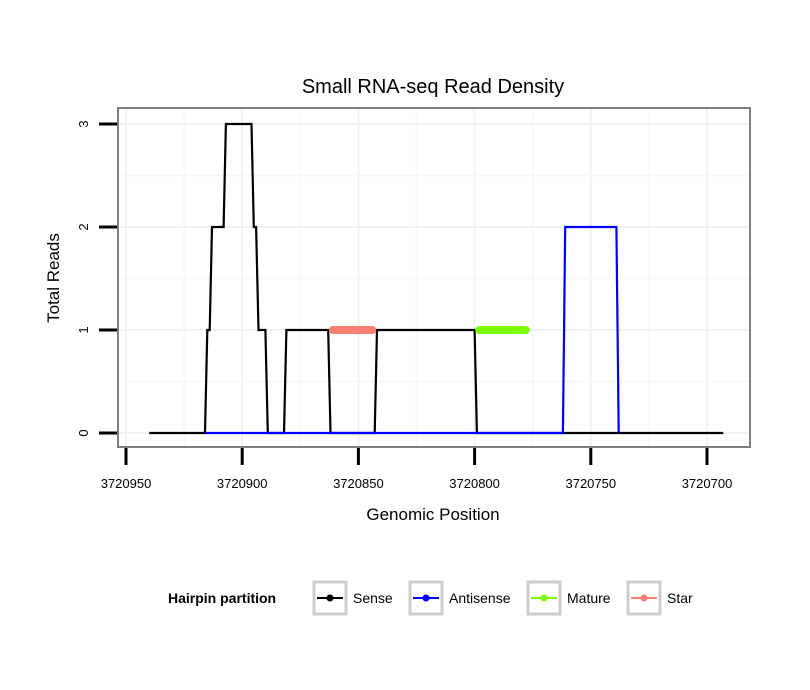 This screenshot has width=810, height=690. What do you see at coordinates (480, 598) in the screenshot?
I see `legend-label: Antisense` at bounding box center [480, 598].